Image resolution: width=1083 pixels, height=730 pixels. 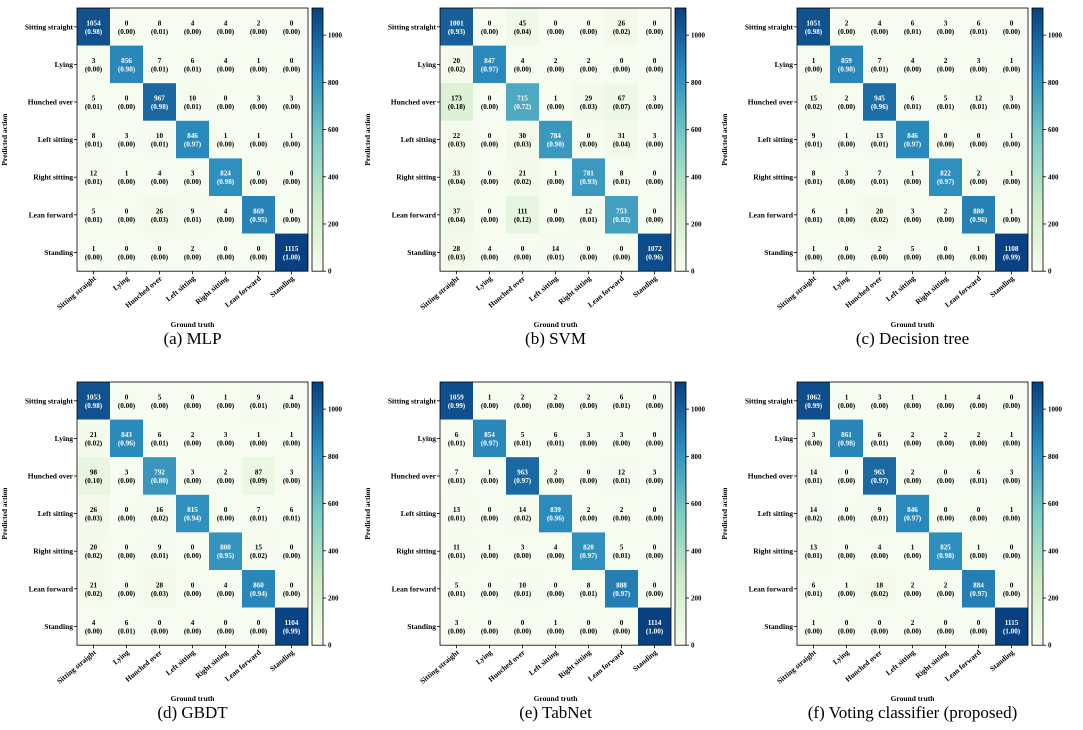 What do you see at coordinates (160, 519) in the screenshot?
I see `cell-rate-label: (0.02)` at bounding box center [160, 519].